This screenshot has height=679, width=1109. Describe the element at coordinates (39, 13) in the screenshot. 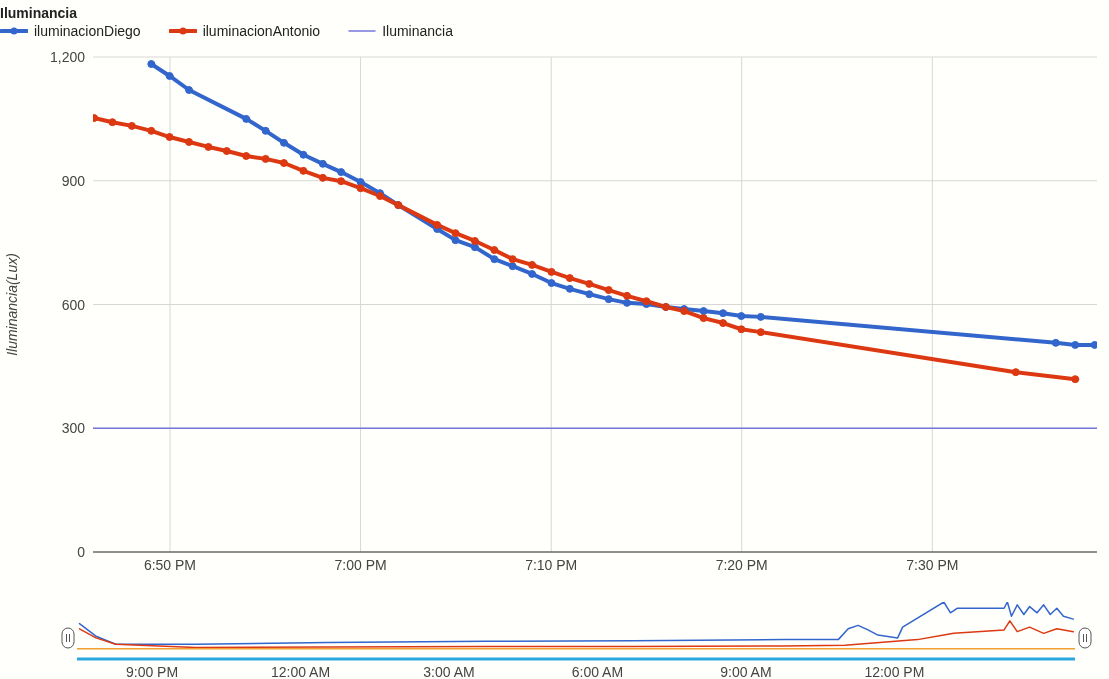

I see `chart-title: Iluminancia` at that location.